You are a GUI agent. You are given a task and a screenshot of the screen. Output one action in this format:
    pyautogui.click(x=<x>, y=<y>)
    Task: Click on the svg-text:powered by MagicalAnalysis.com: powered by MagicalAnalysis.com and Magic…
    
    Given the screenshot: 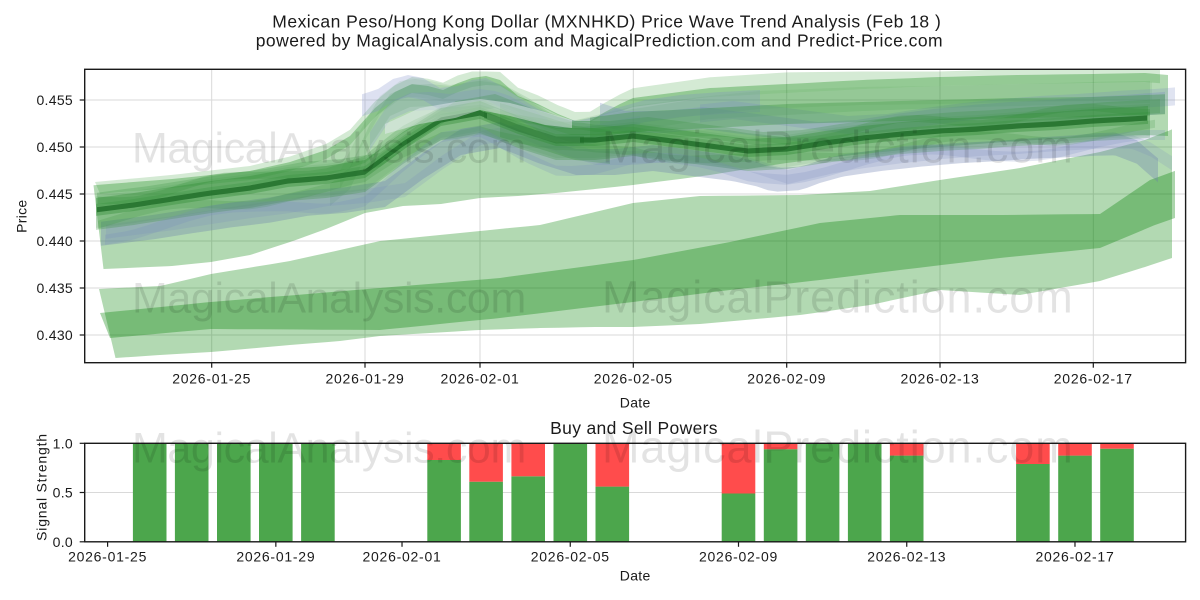 What is the action you would take?
    pyautogui.click(x=599, y=41)
    